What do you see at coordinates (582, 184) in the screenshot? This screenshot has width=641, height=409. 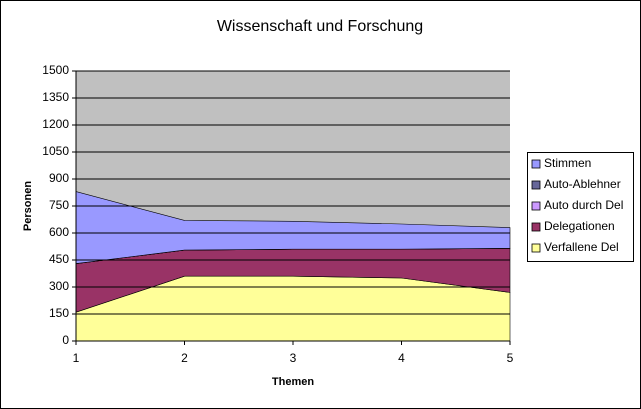 I see `legend-label: Auto-Ablehner` at bounding box center [582, 184].